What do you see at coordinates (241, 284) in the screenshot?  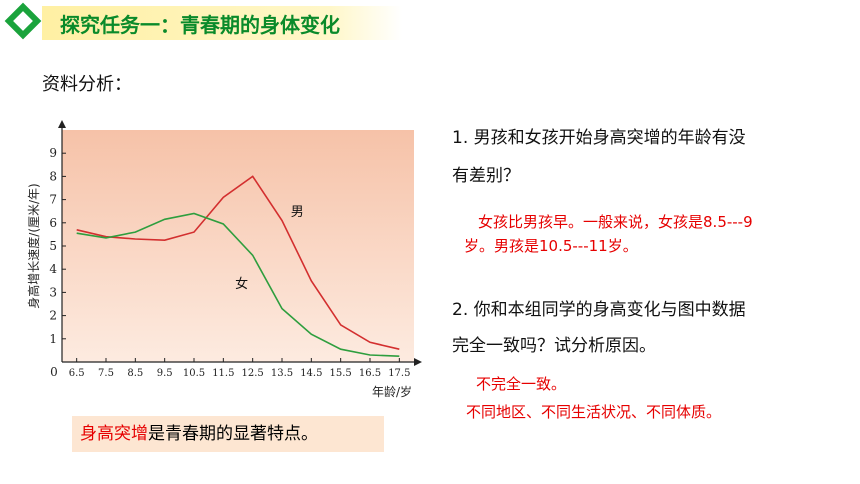 I see `series-label-female: 女` at bounding box center [241, 284].